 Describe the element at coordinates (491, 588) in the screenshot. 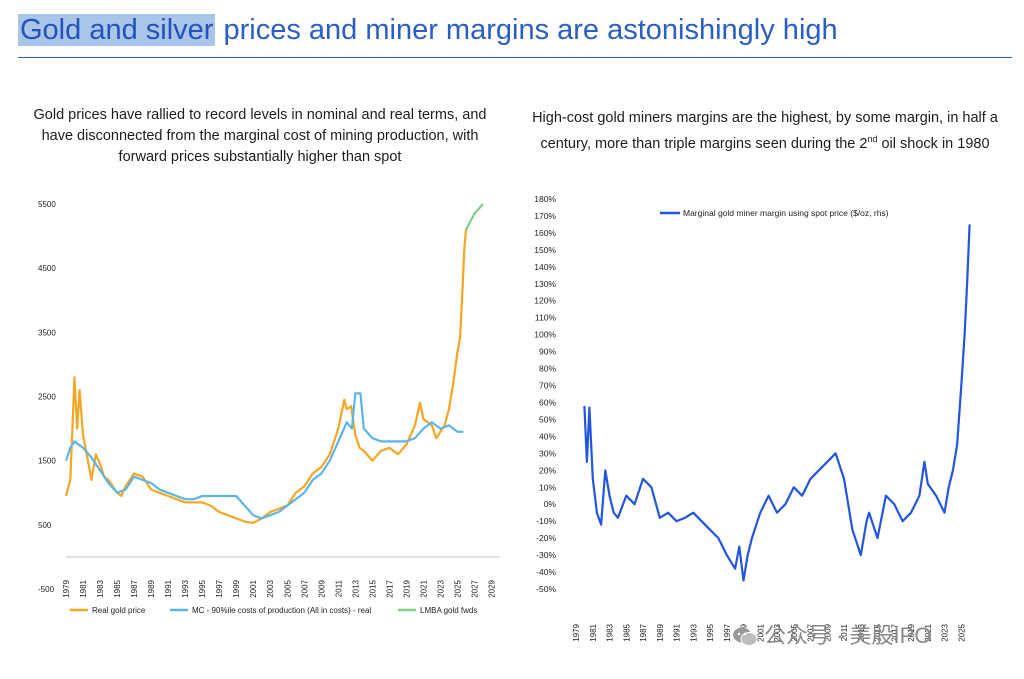

I see `left-x-tick-label: 2029` at that location.